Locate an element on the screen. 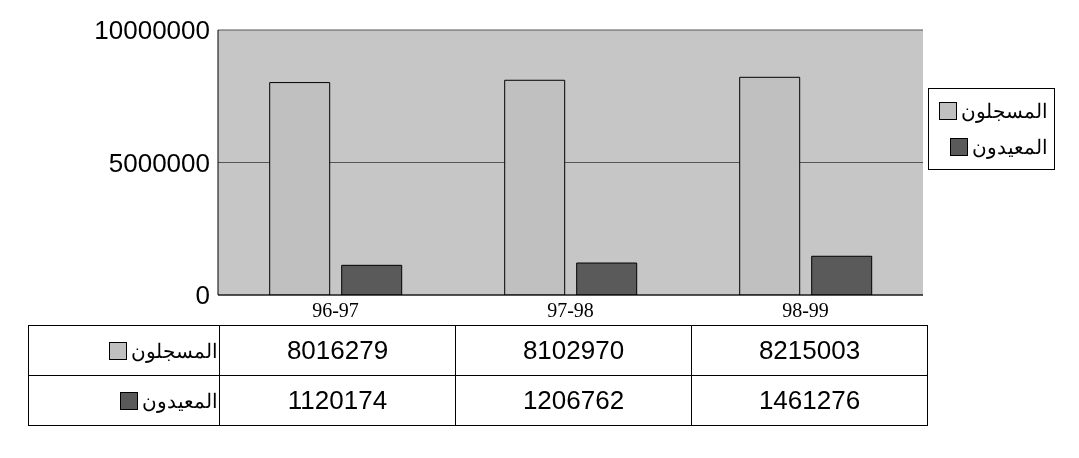 The height and width of the screenshot is (458, 1079). text: المعيدون is located at coordinates (180, 400).